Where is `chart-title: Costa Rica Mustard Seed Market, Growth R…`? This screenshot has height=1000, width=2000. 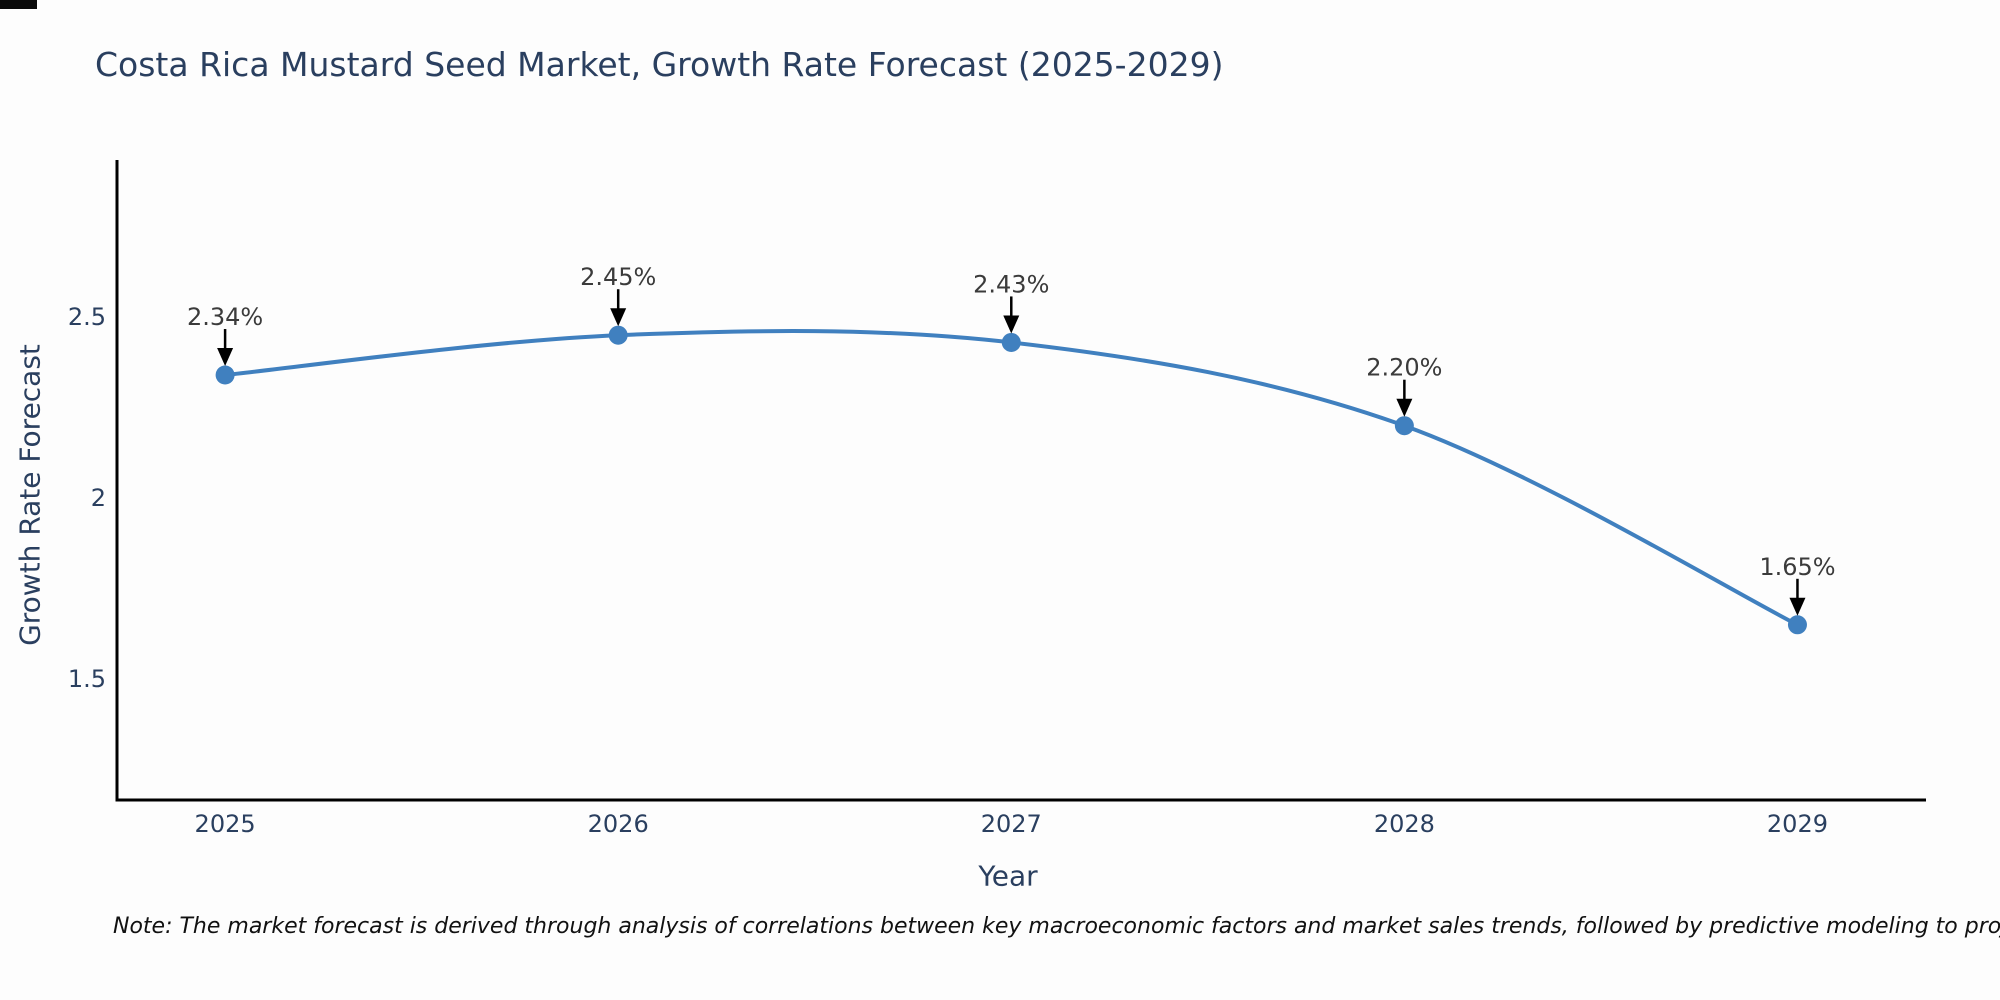
chart-title: Costa Rica Mustard Seed Market, Growth R… is located at coordinates (659, 64).